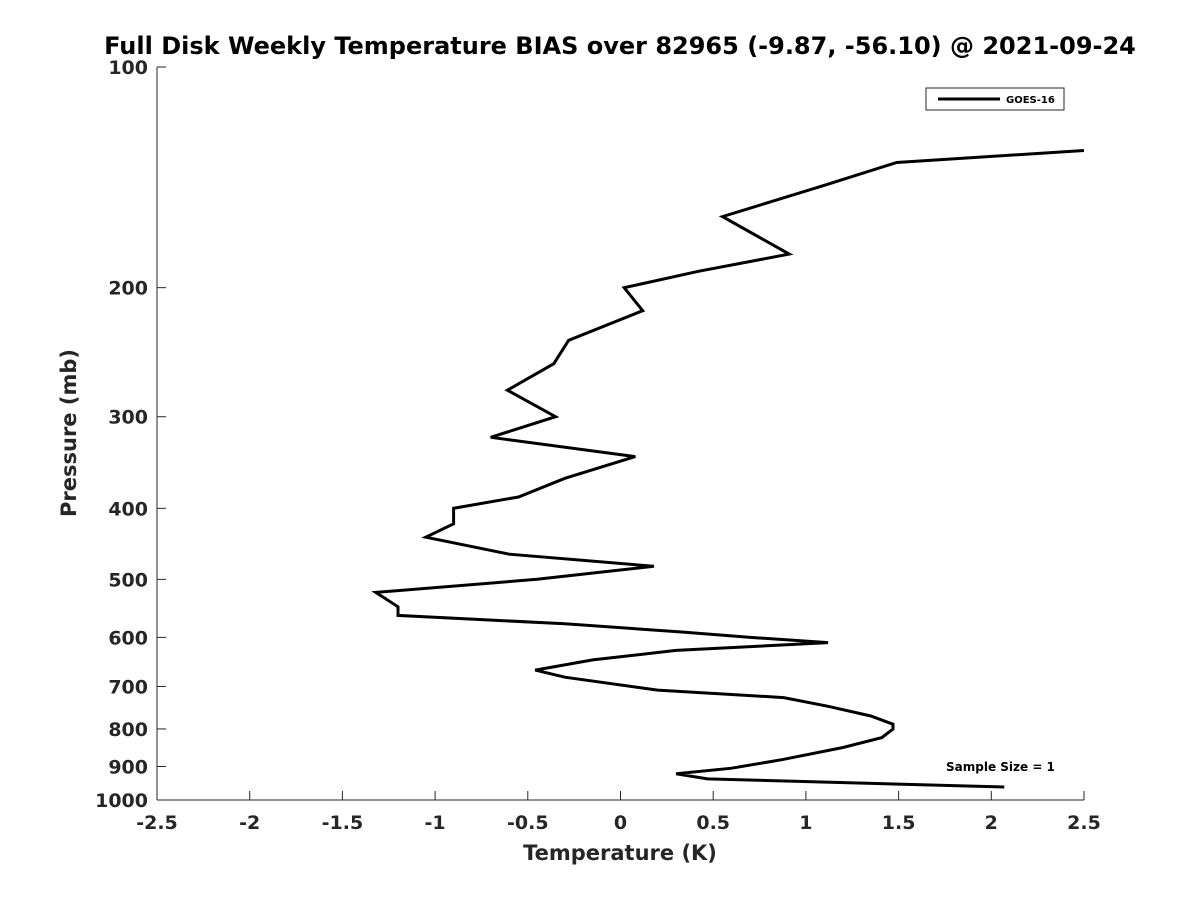  Describe the element at coordinates (805, 823) in the screenshot. I see `x-tick-label: 1` at that location.